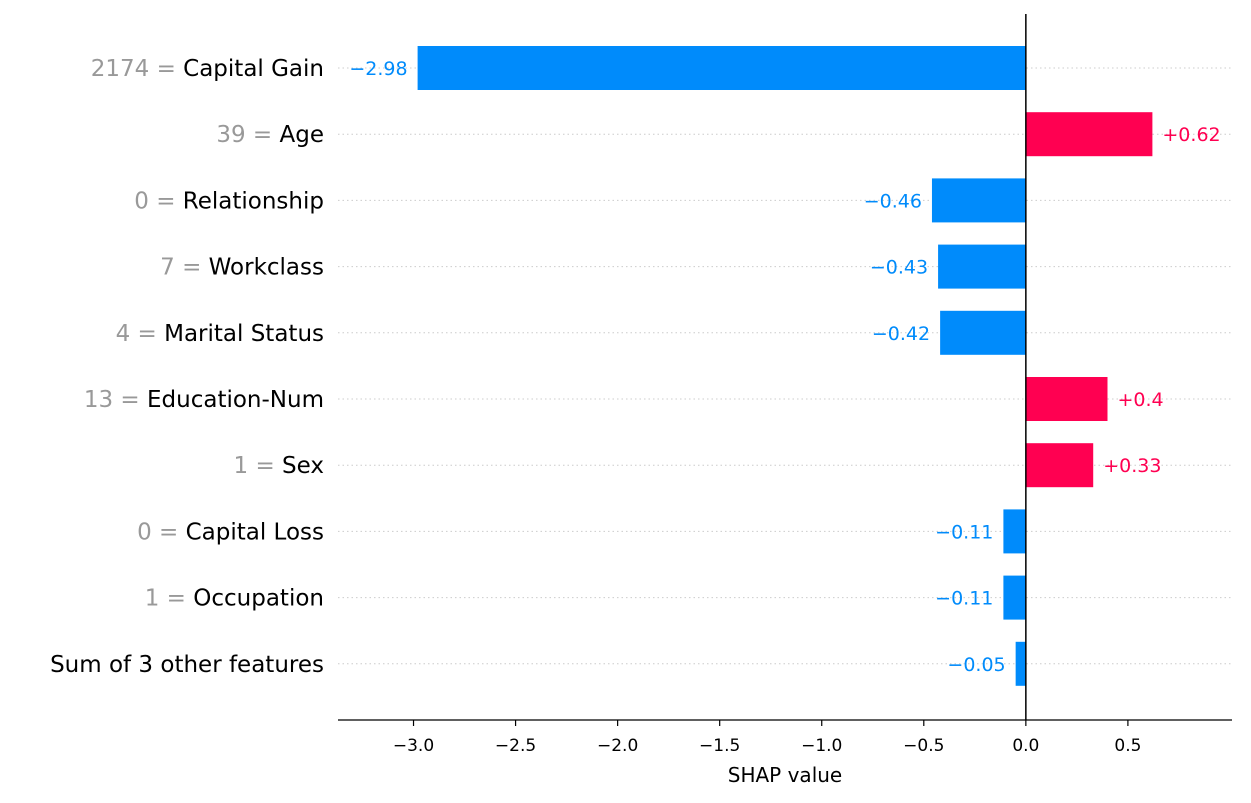 The width and height of the screenshot is (1251, 803). What do you see at coordinates (978, 200) in the screenshot?
I see `bar-relationship` at bounding box center [978, 200].